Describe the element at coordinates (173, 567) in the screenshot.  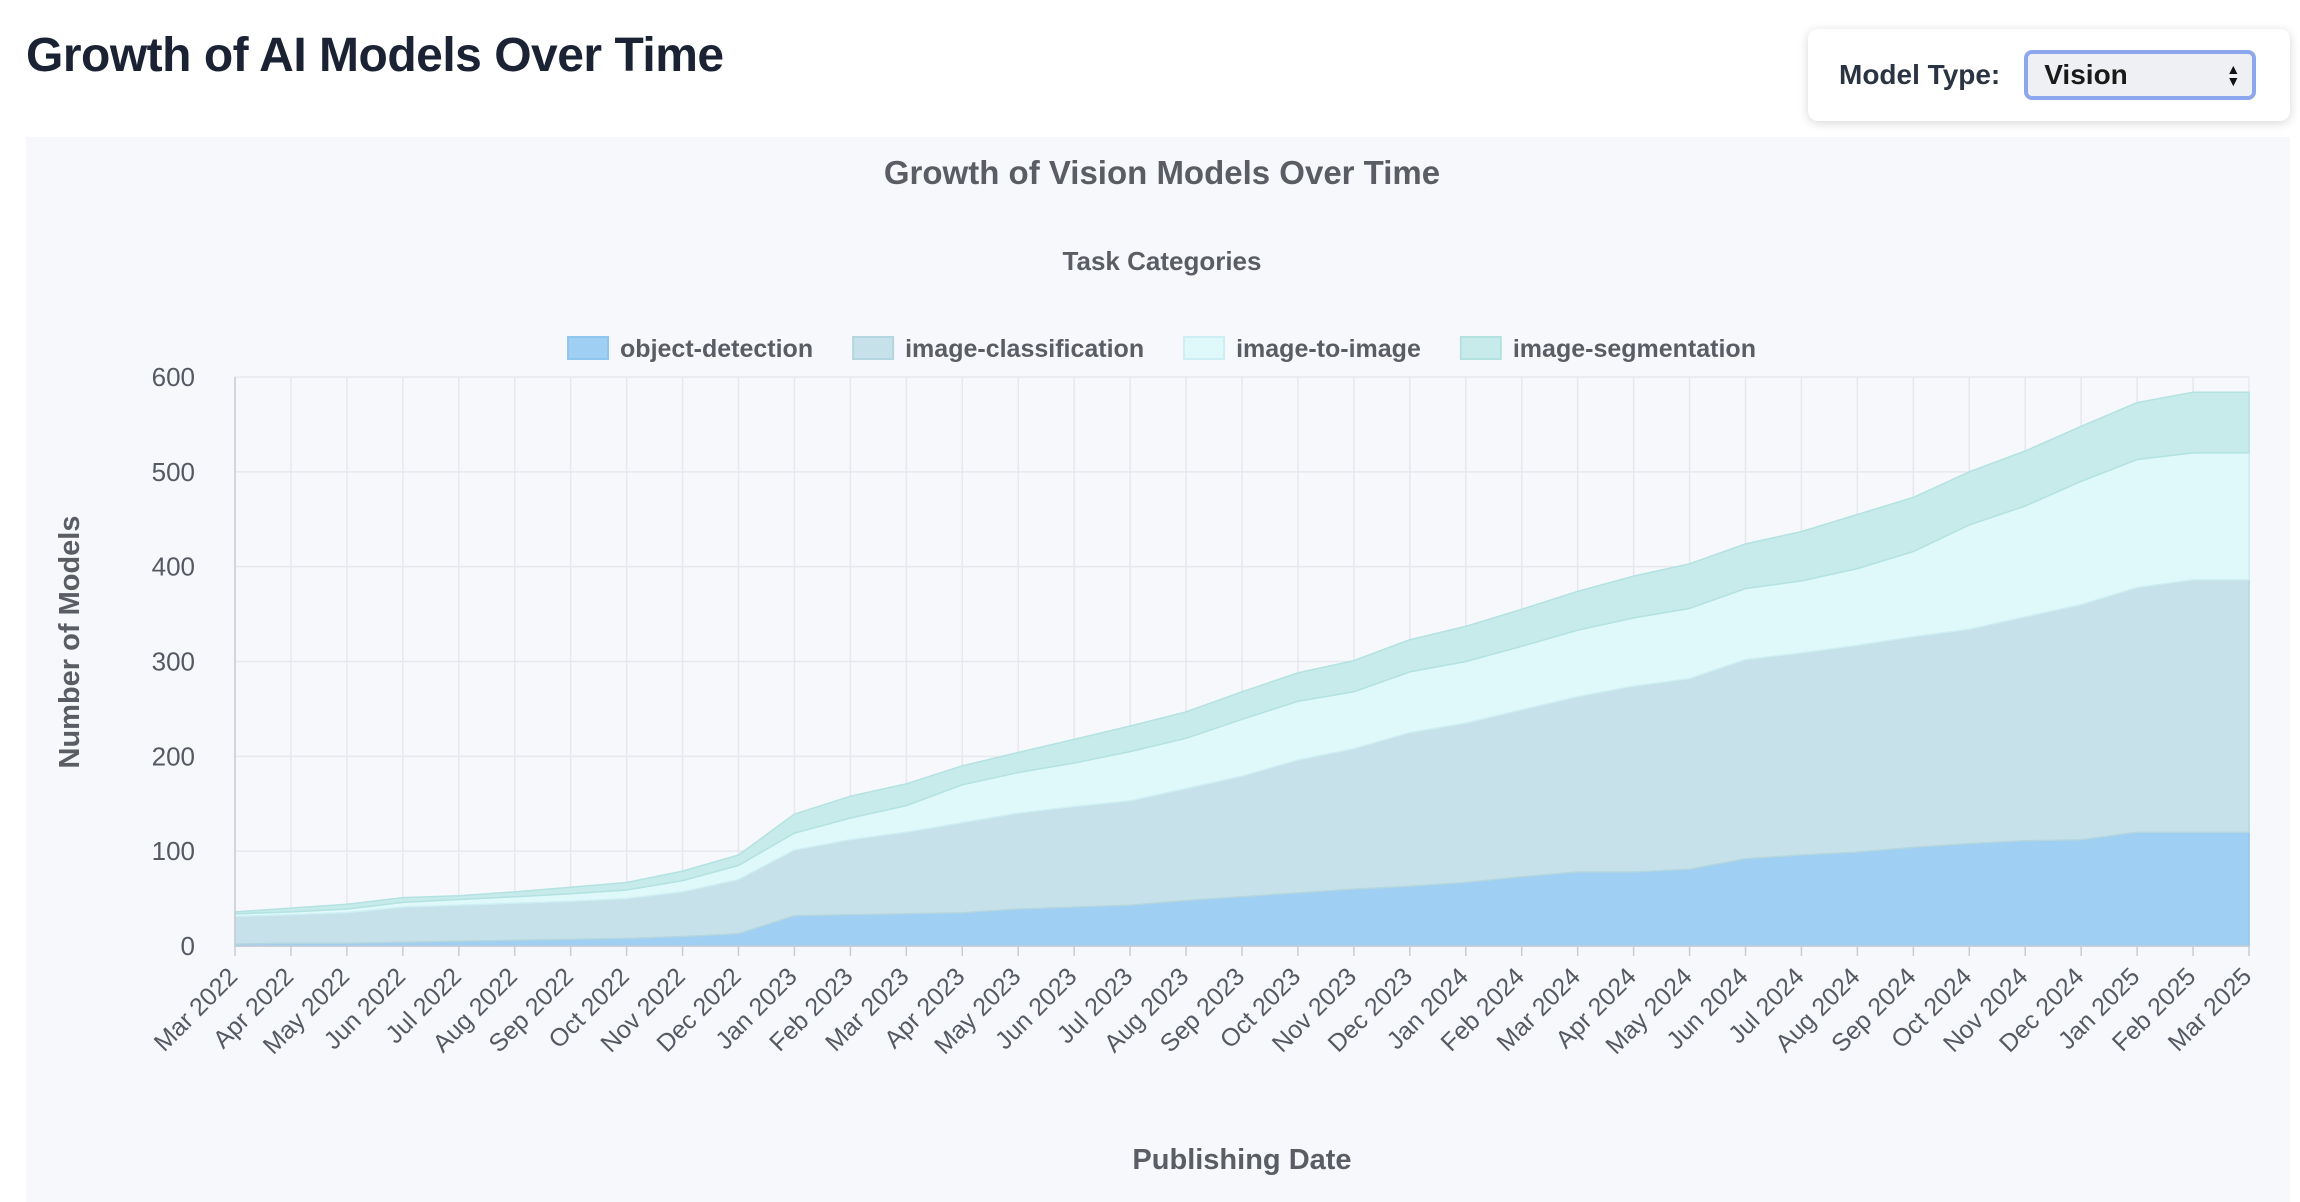
I see `y-tick-label: 400` at that location.